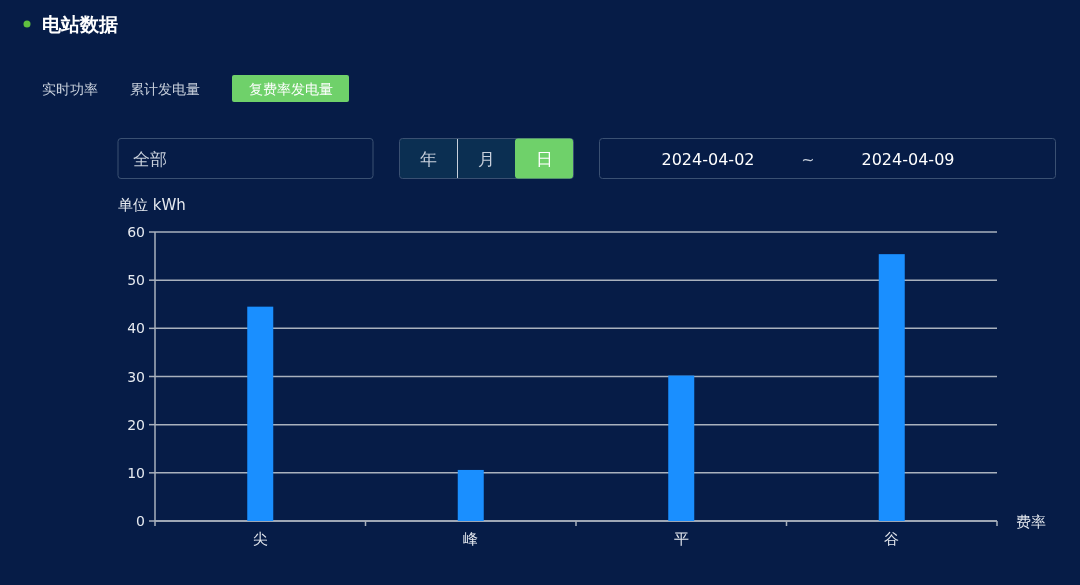  Describe the element at coordinates (908, 159) in the screenshot. I see `text: 2024-04-09` at that location.